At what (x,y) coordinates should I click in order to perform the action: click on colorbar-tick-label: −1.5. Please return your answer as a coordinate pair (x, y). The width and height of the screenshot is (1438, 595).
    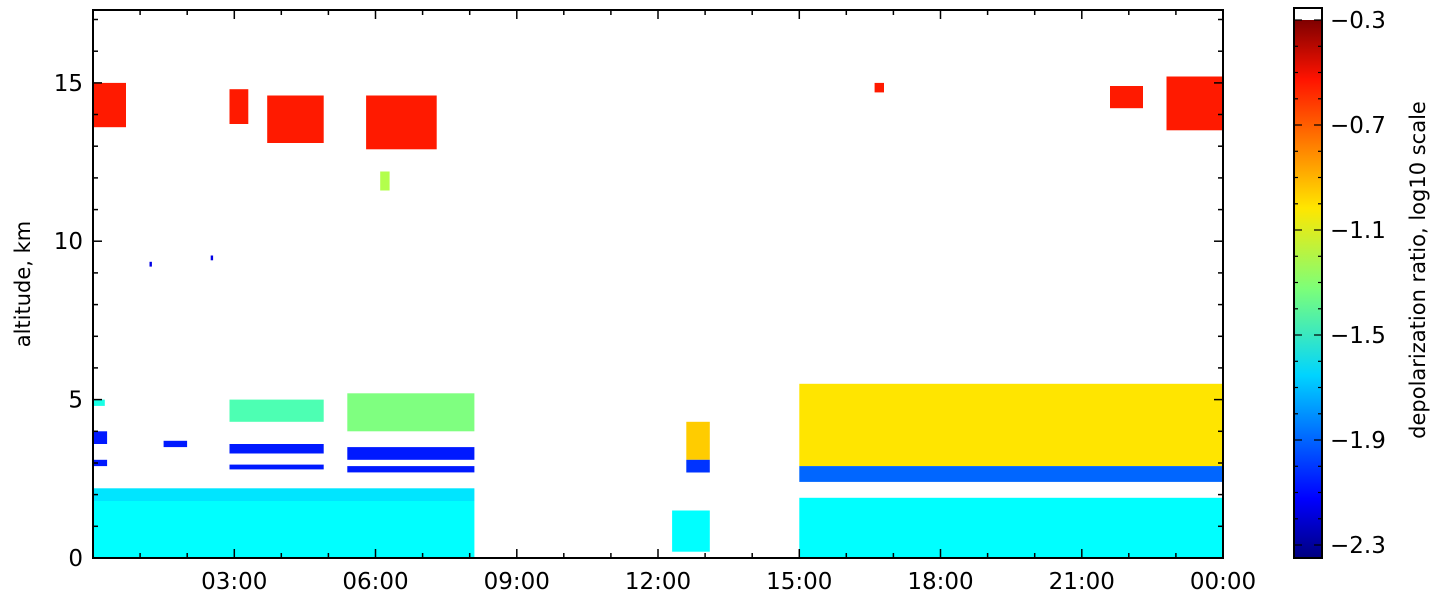
    Looking at the image, I should click on (1358, 336).